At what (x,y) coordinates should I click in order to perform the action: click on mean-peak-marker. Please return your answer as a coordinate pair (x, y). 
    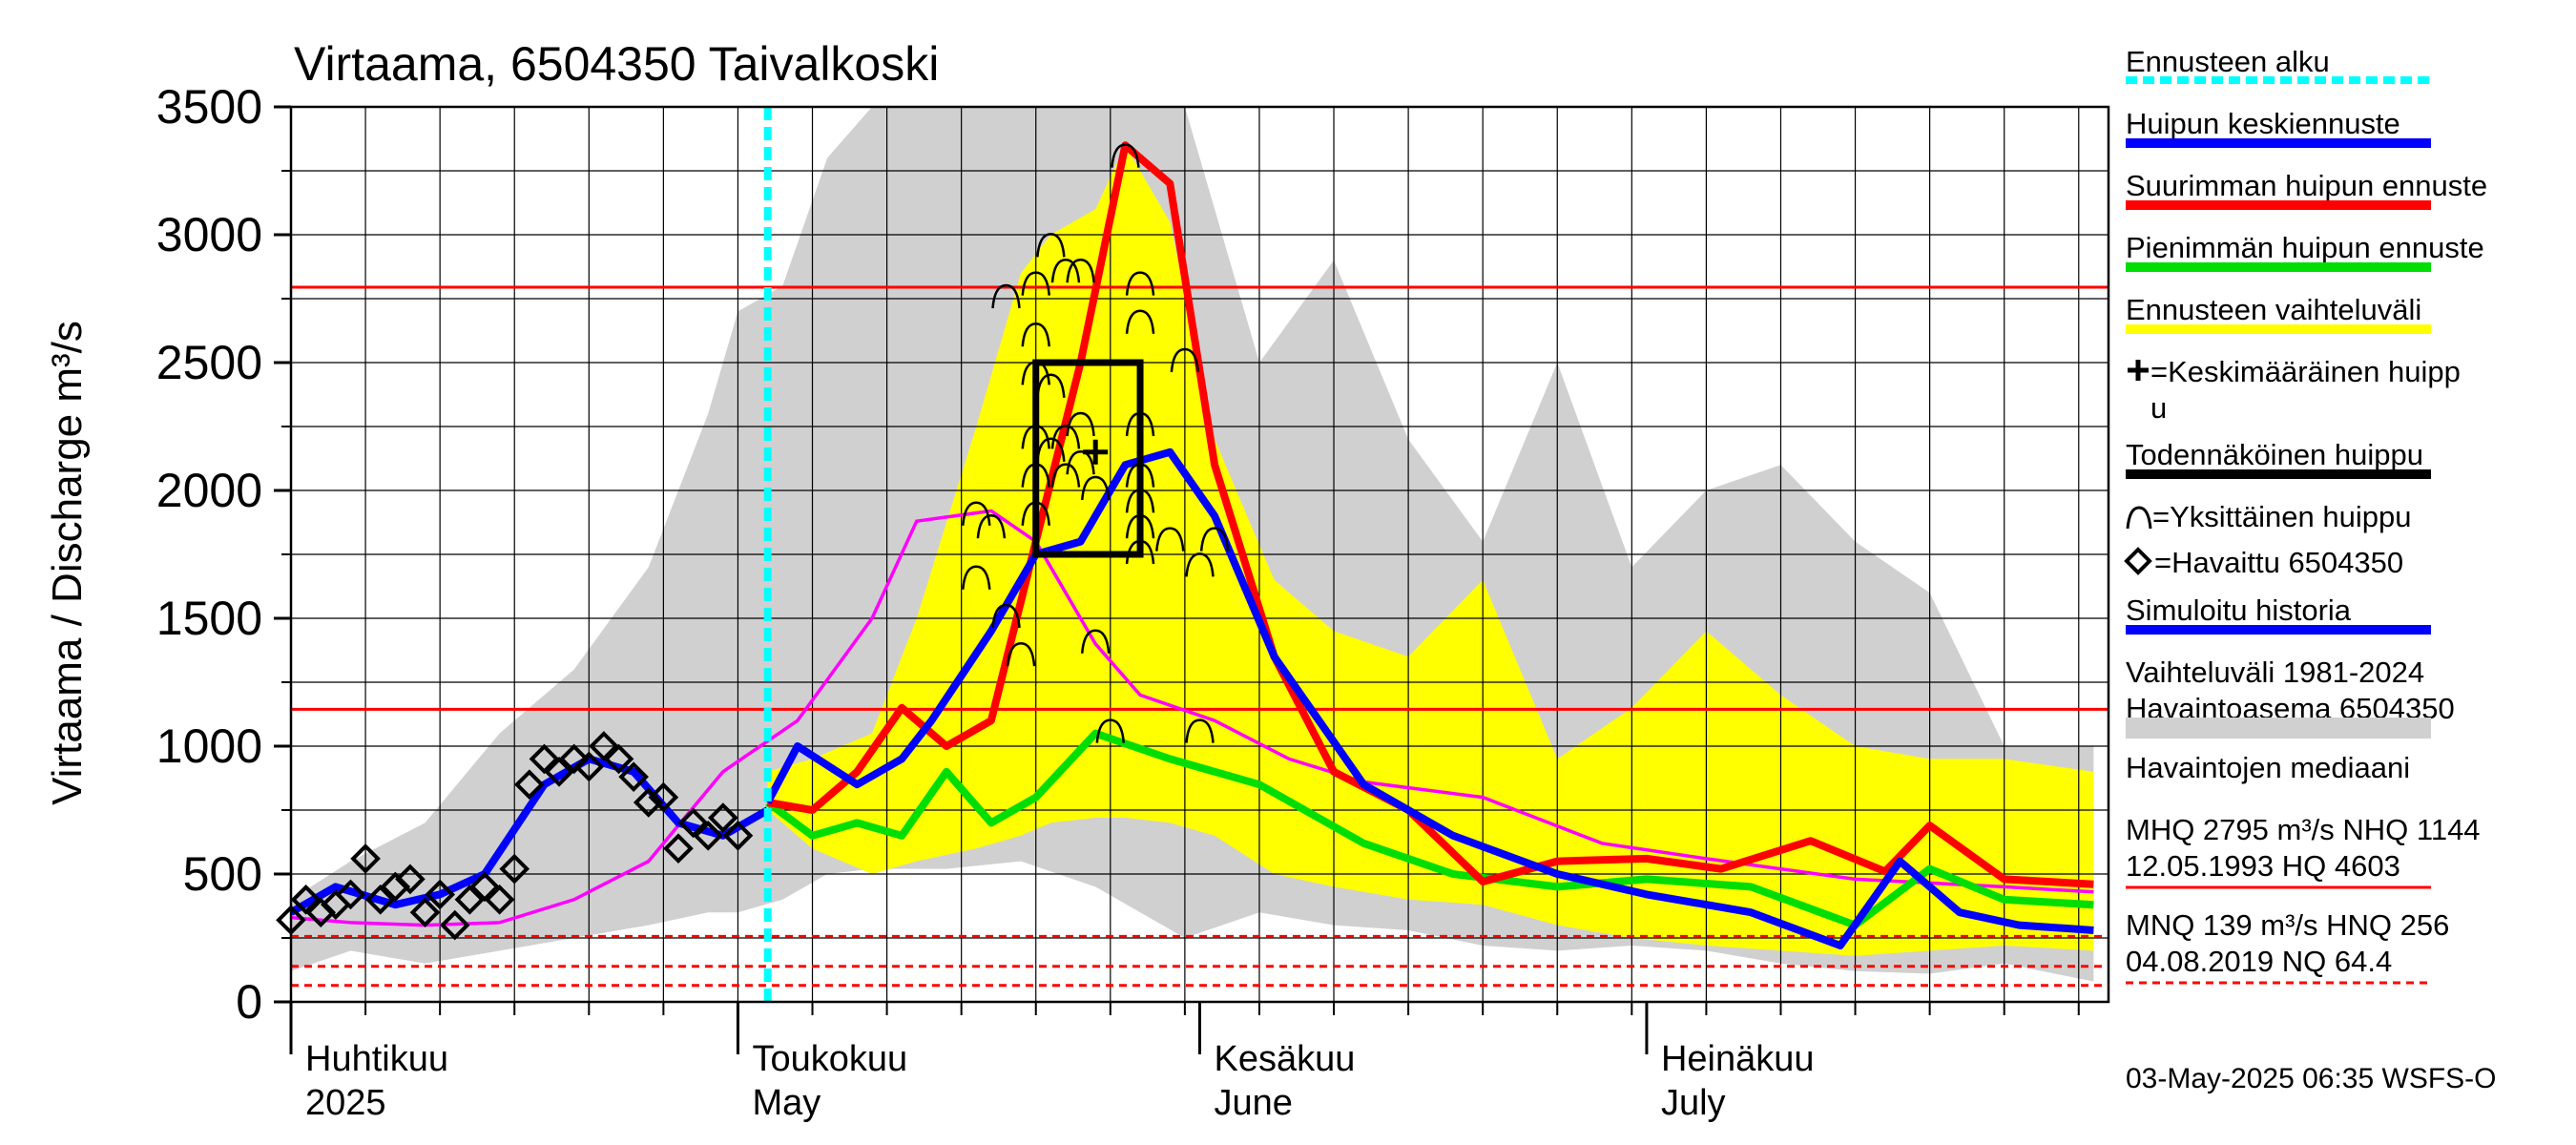
    Looking at the image, I should click on (1096, 452).